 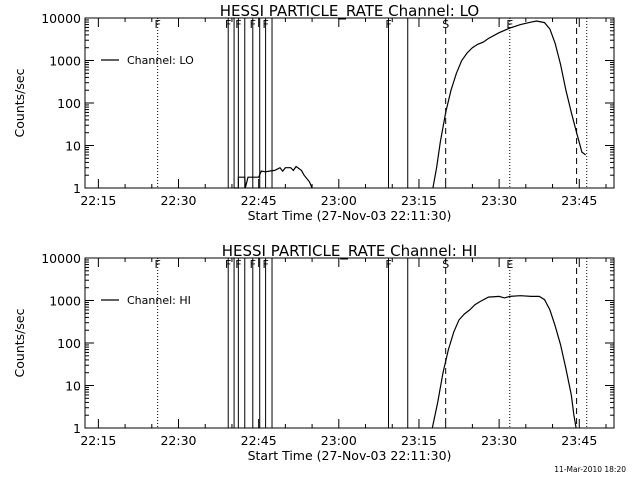 I want to click on chart-title: HESSI PARTICLE_RATE Channel: HI, so click(x=350, y=251).